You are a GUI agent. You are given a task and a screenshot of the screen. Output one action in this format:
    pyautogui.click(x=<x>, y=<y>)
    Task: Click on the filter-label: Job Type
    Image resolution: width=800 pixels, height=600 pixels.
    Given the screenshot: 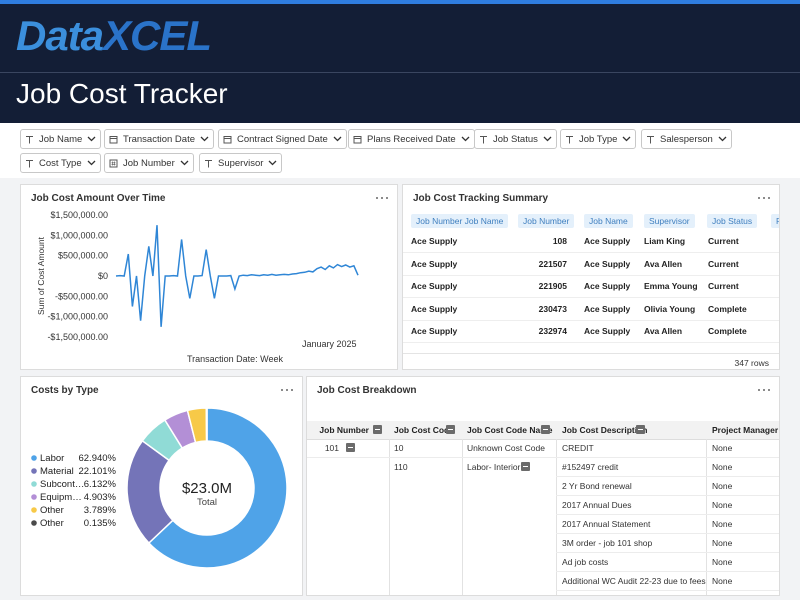 What is the action you would take?
    pyautogui.click(x=598, y=139)
    